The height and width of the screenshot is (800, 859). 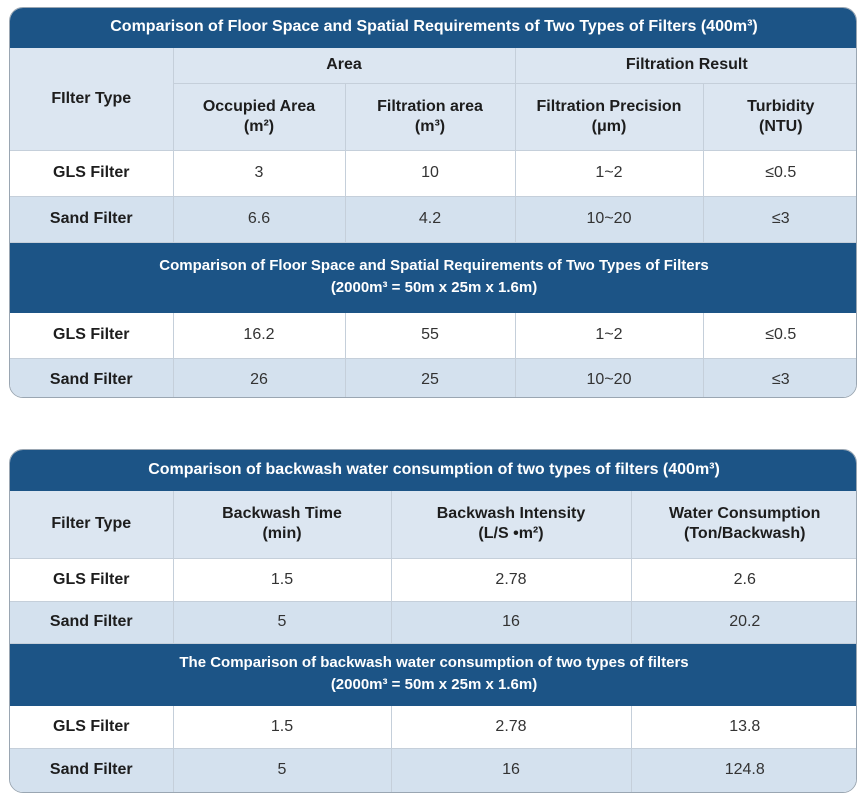 I want to click on backwash-time-label: Backwash Time, so click(x=282, y=513).